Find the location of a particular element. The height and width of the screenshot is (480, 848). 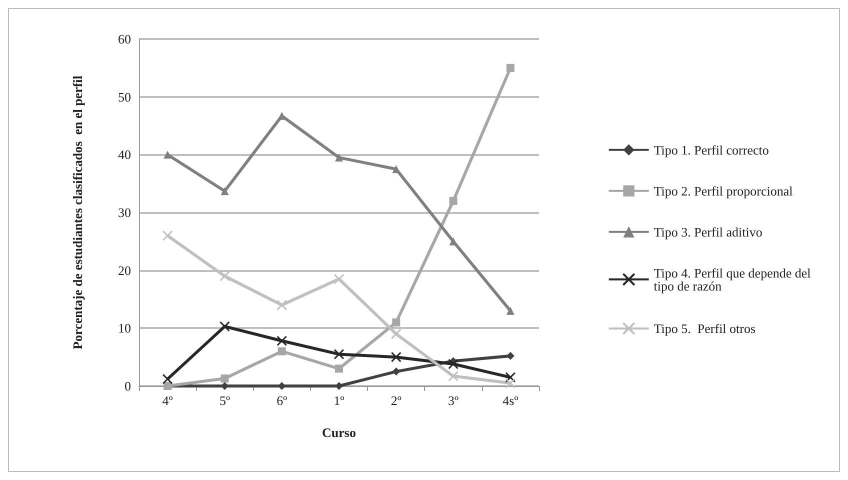

y-tick-label: 50 is located at coordinates (124, 96).